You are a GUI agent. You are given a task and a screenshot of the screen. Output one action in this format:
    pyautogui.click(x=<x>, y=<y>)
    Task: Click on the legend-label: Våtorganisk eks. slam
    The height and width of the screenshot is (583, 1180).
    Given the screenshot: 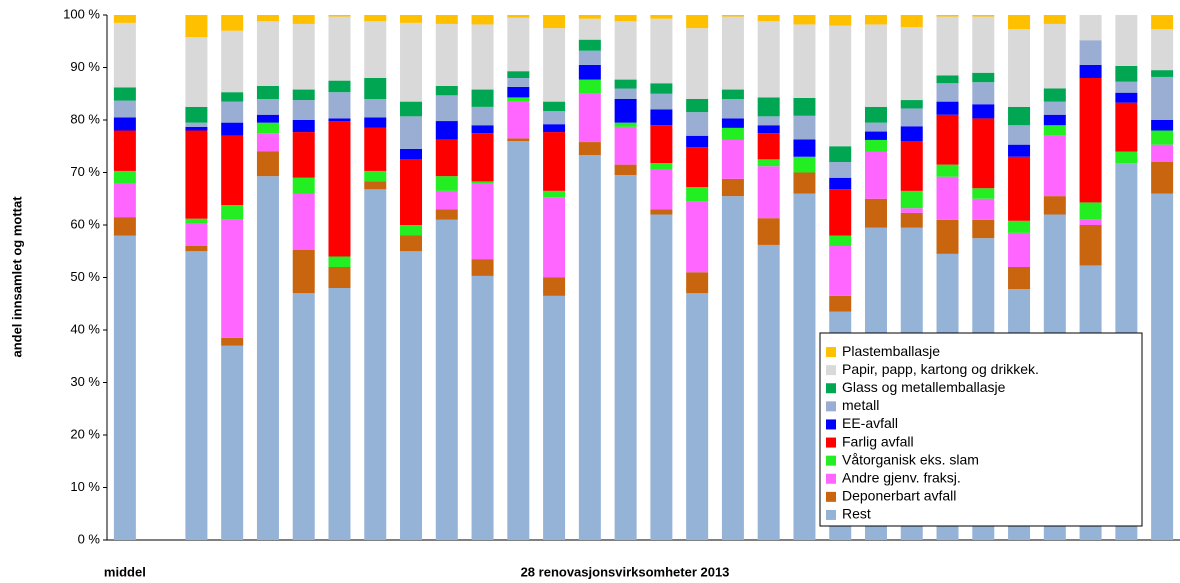 What is the action you would take?
    pyautogui.click(x=910, y=459)
    